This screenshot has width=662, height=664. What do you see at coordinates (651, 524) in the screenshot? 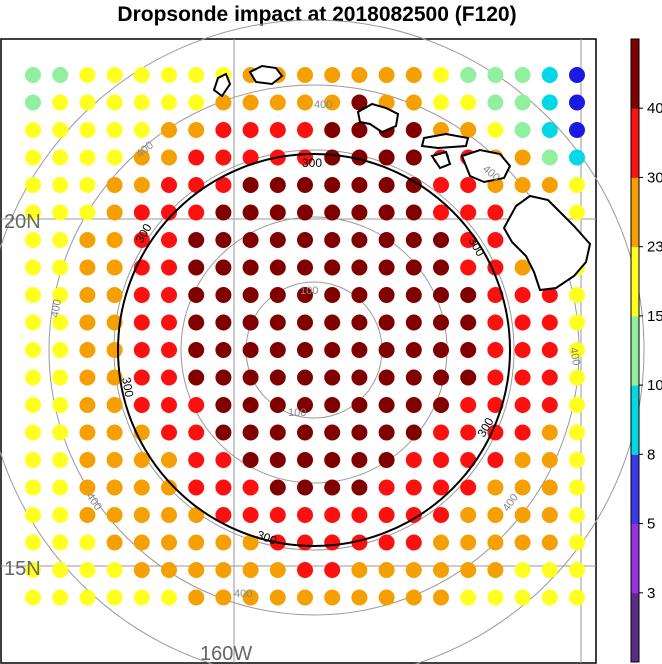
I see `colorbar-tick-label: 5` at bounding box center [651, 524].